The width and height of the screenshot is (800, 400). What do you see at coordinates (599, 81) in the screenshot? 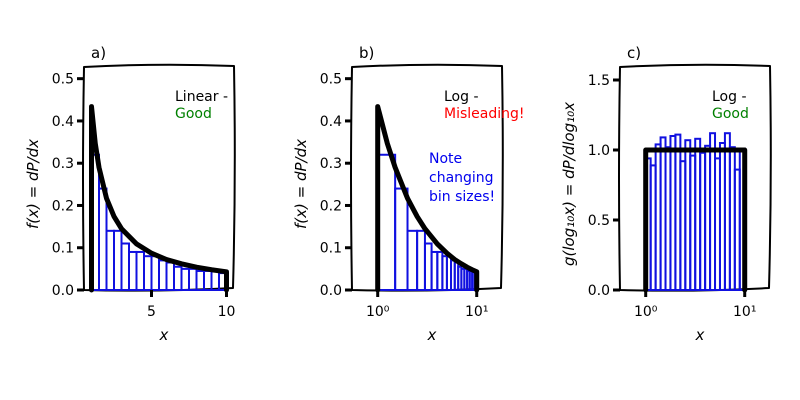
I see `y-tick-label: 1.5` at bounding box center [599, 81].